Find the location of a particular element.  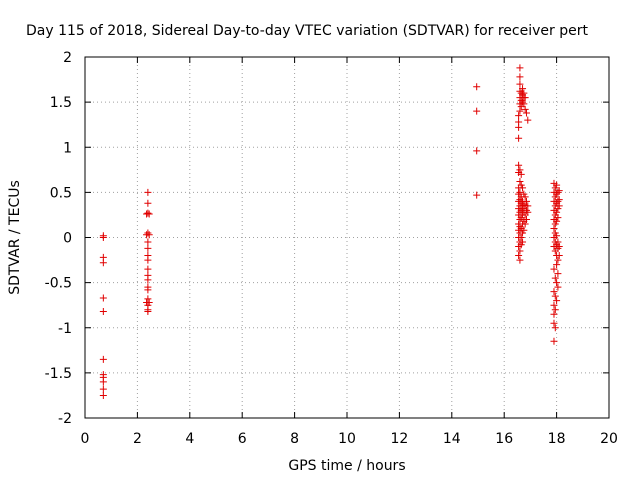

x-tick-label: 6 is located at coordinates (242, 439).